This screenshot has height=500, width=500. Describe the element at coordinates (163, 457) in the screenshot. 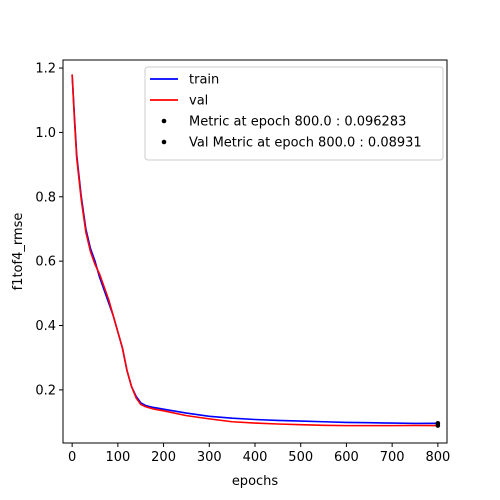

I see `x-tick-label: 200` at that location.